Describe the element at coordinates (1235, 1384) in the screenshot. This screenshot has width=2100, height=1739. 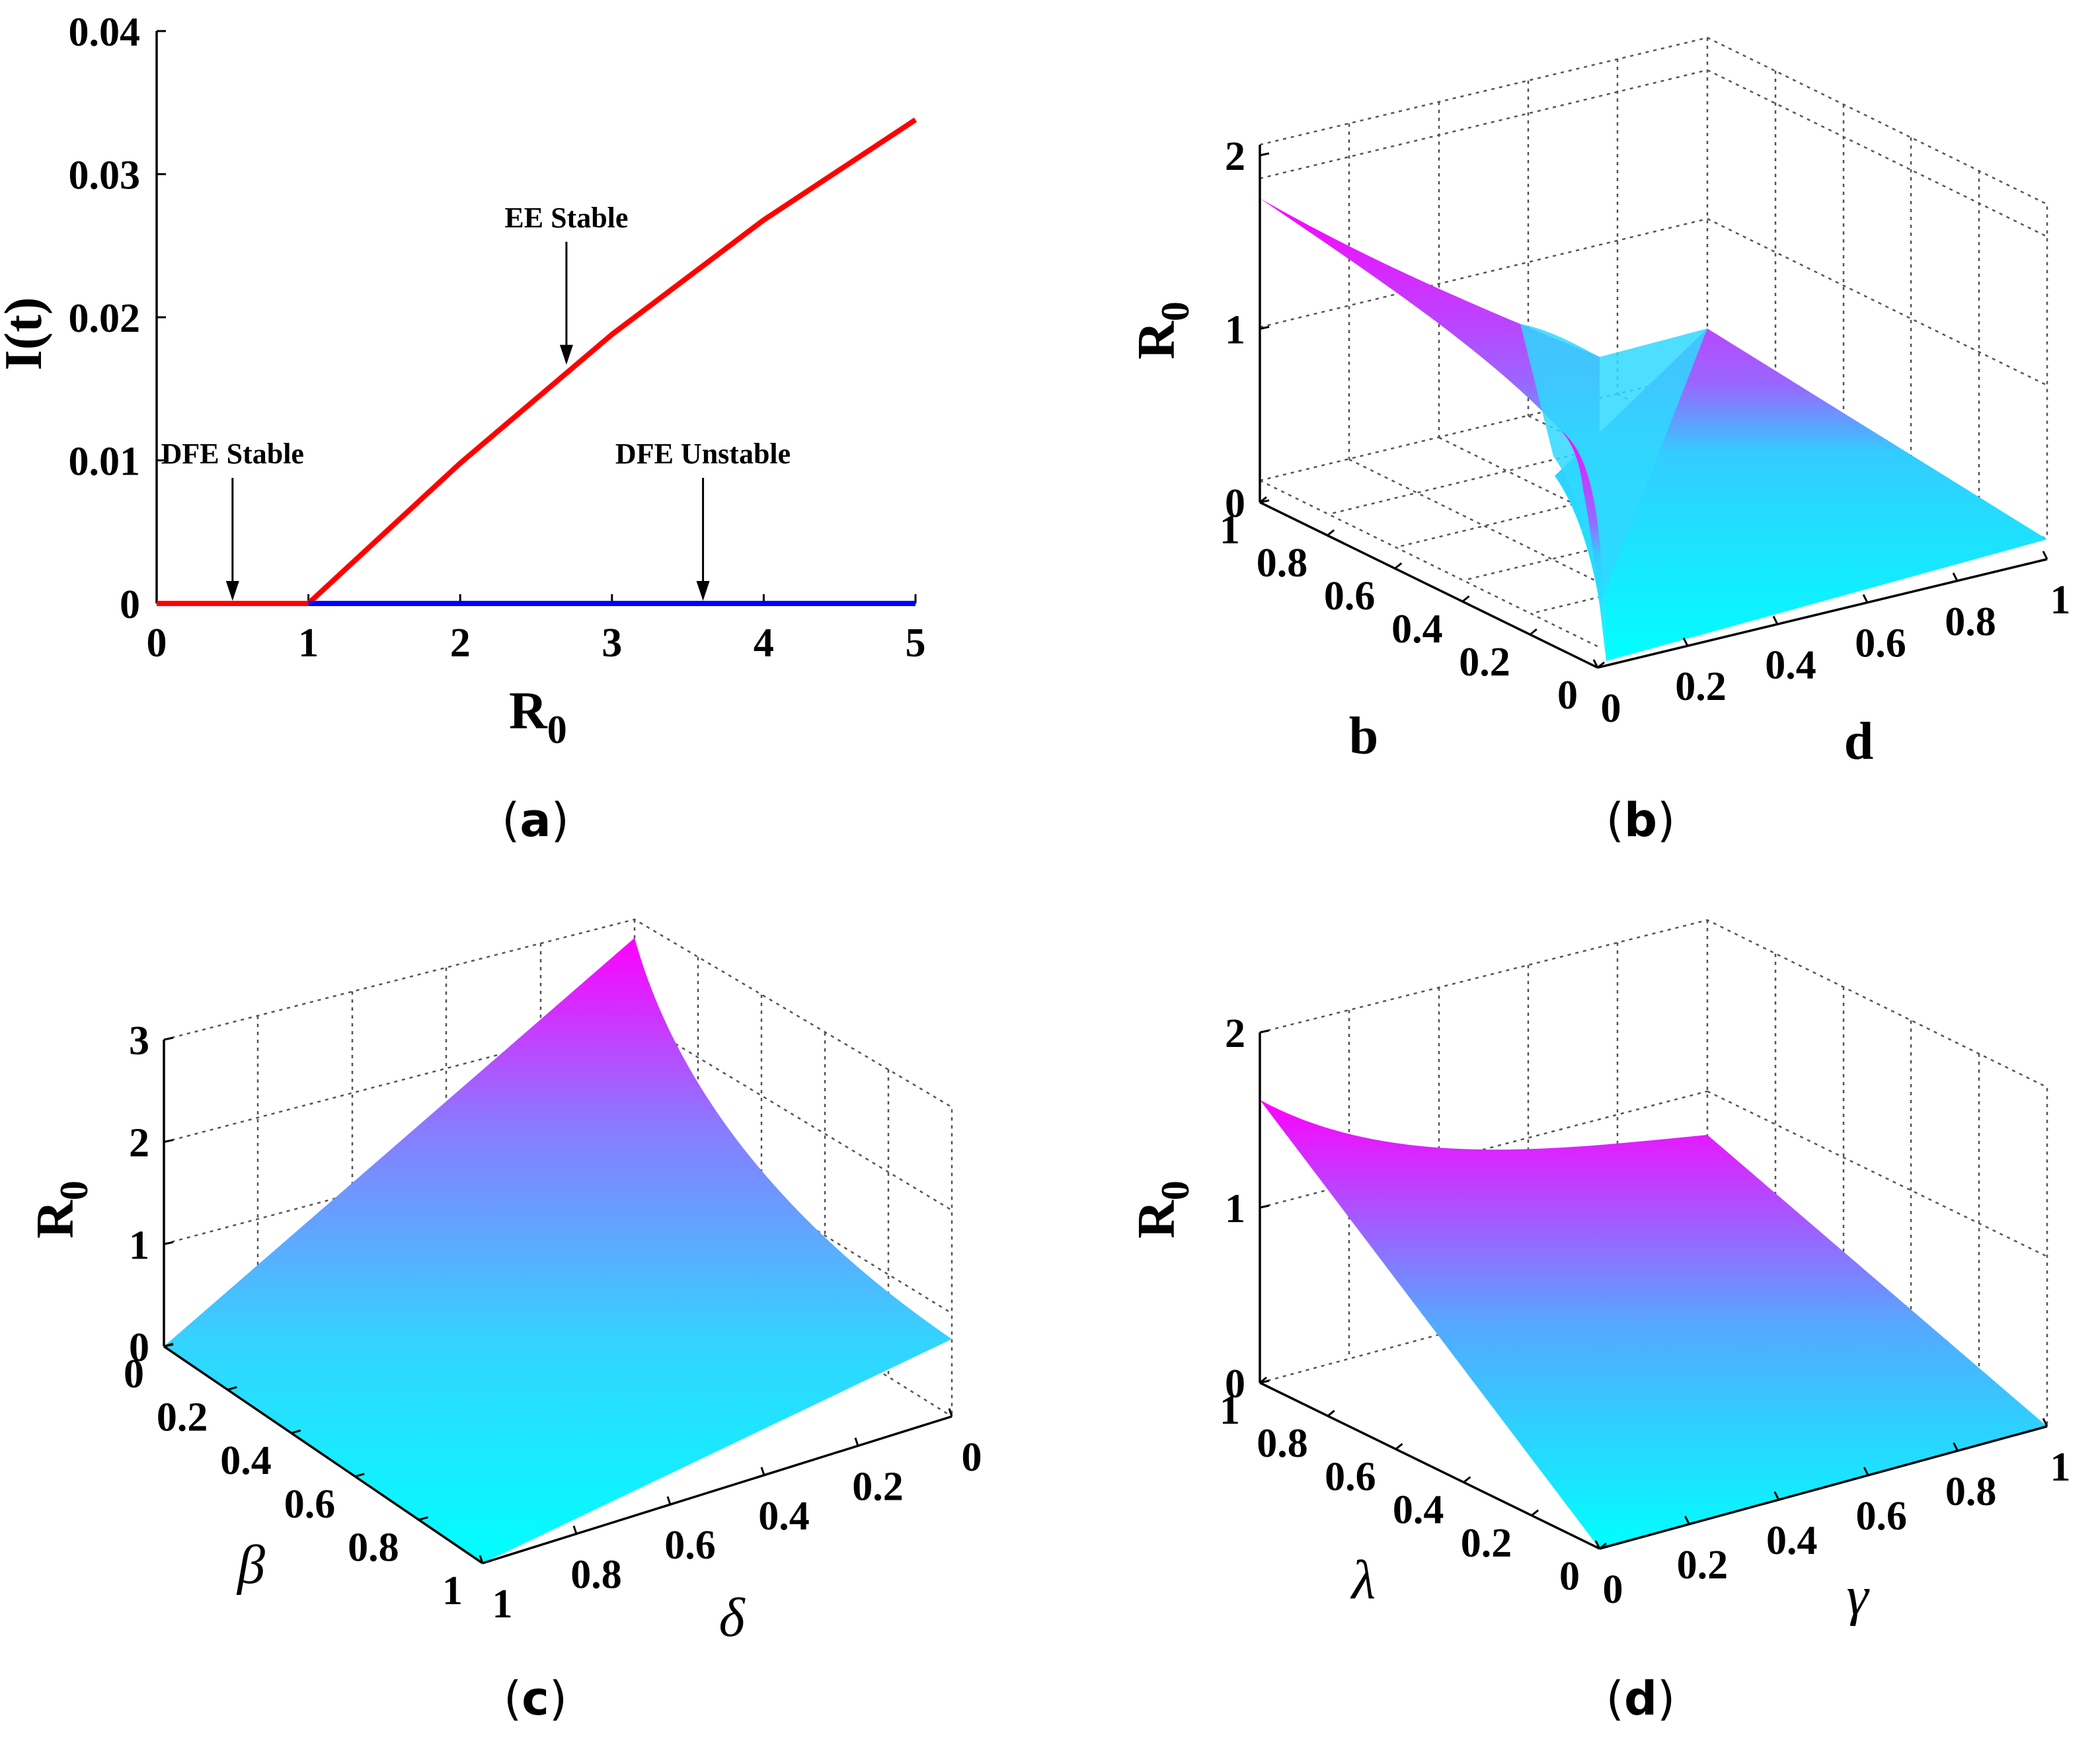
I see `dTicks-ztick-label: 0` at that location.